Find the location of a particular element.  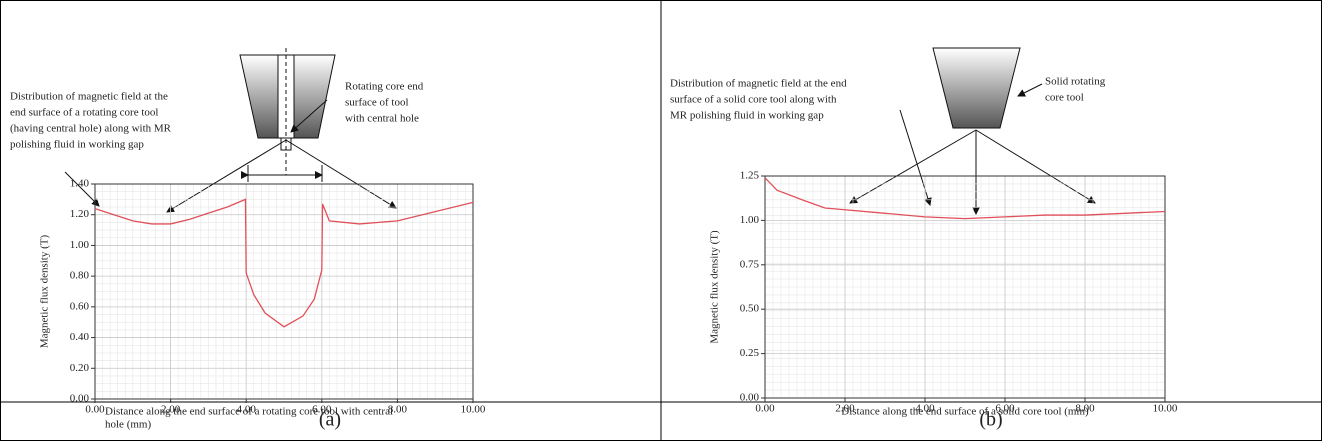

annotation: Solid rotating is located at coordinates (1075, 82).